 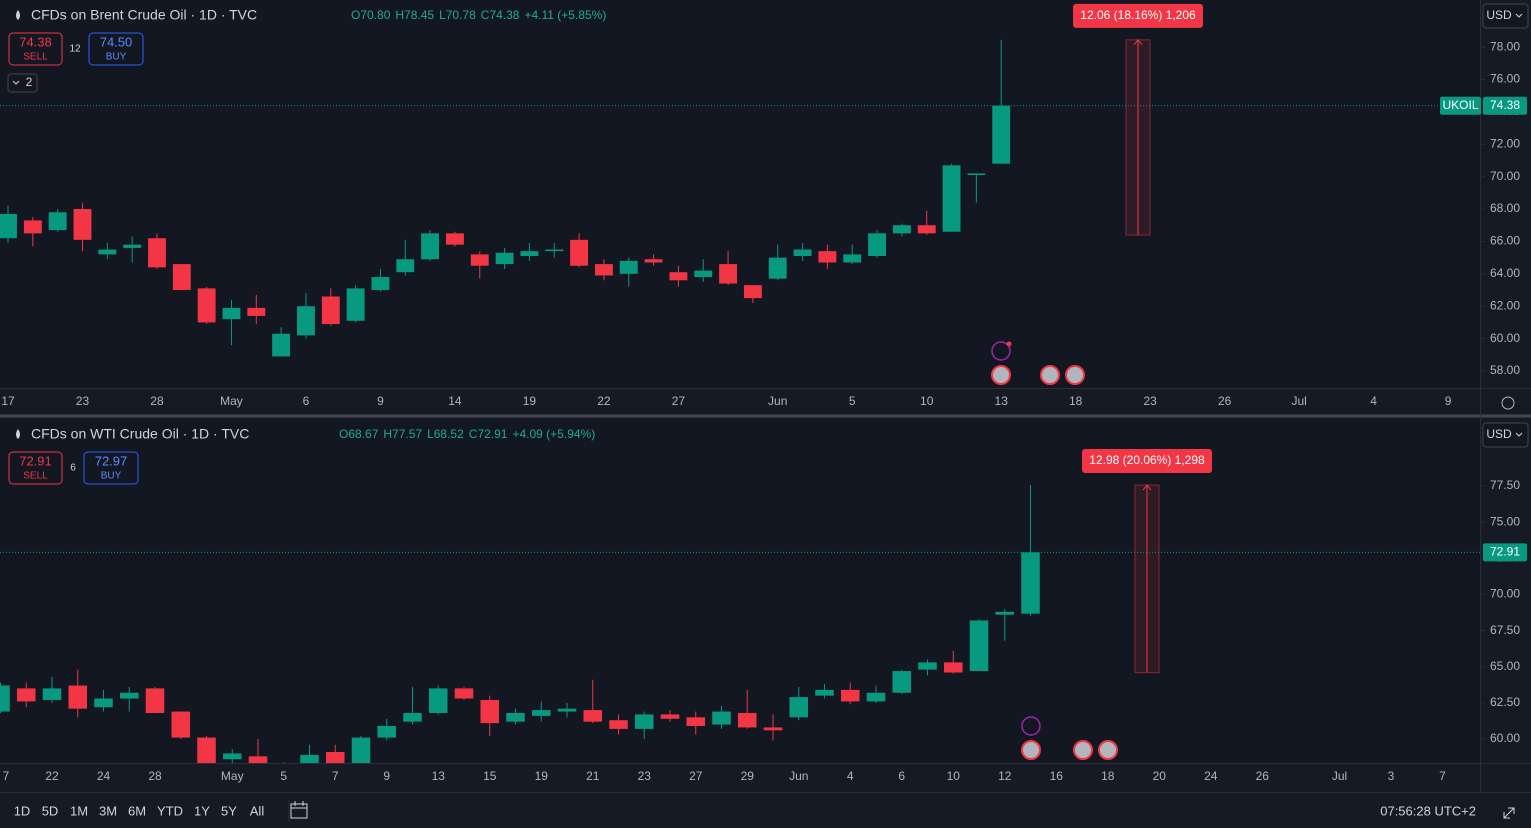 I want to click on ohlc-value: L70.78, so click(x=457, y=15).